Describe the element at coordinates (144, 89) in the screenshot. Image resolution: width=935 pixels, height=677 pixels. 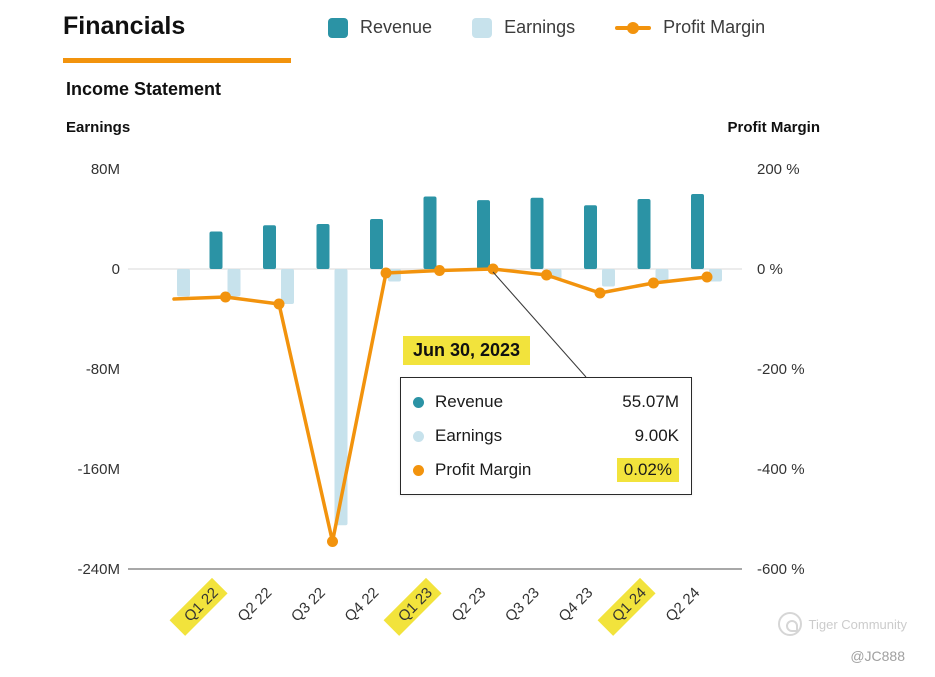
I see `section-title: Income Statement` at that location.